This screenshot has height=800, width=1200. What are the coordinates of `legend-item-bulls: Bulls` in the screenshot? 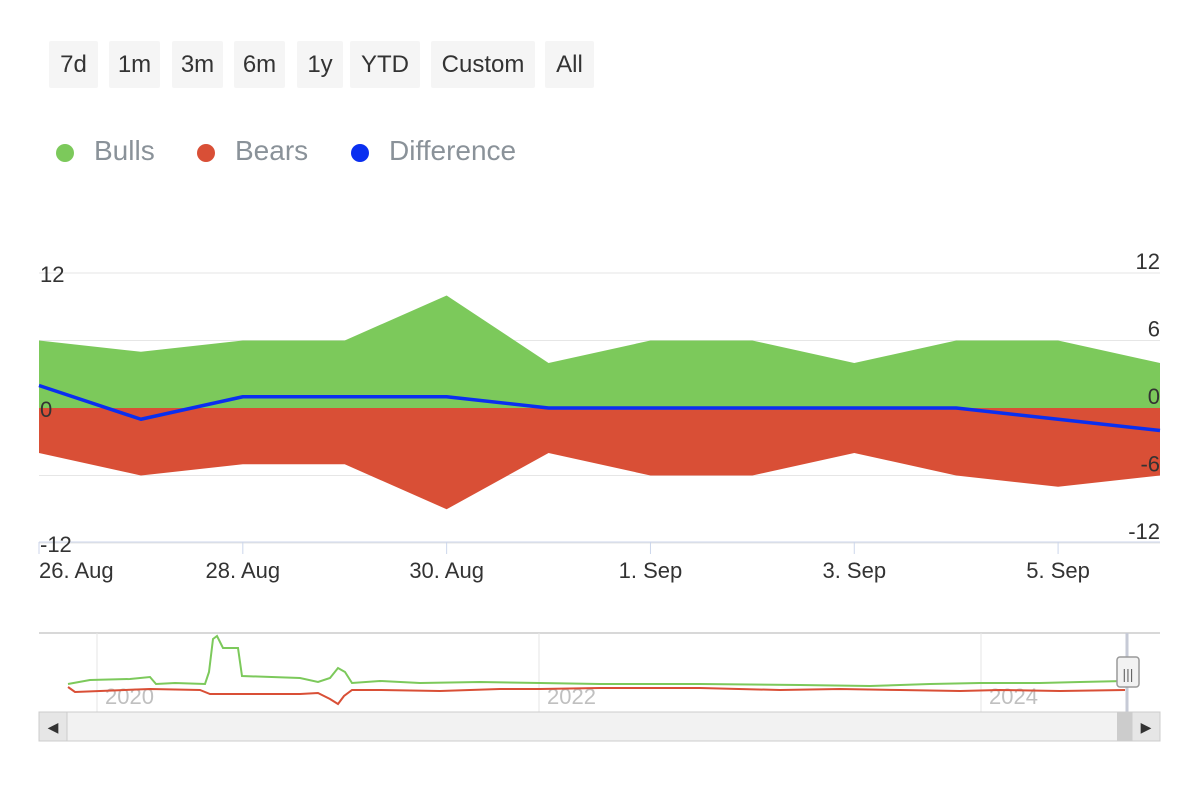 It's located at (105, 152).